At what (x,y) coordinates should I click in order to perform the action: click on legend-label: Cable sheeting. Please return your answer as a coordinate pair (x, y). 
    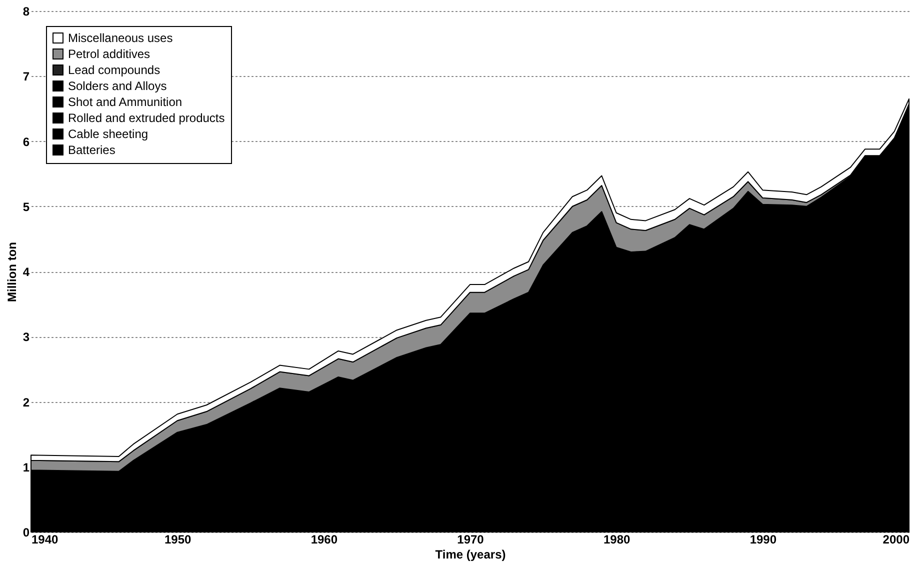
    Looking at the image, I should click on (108, 134).